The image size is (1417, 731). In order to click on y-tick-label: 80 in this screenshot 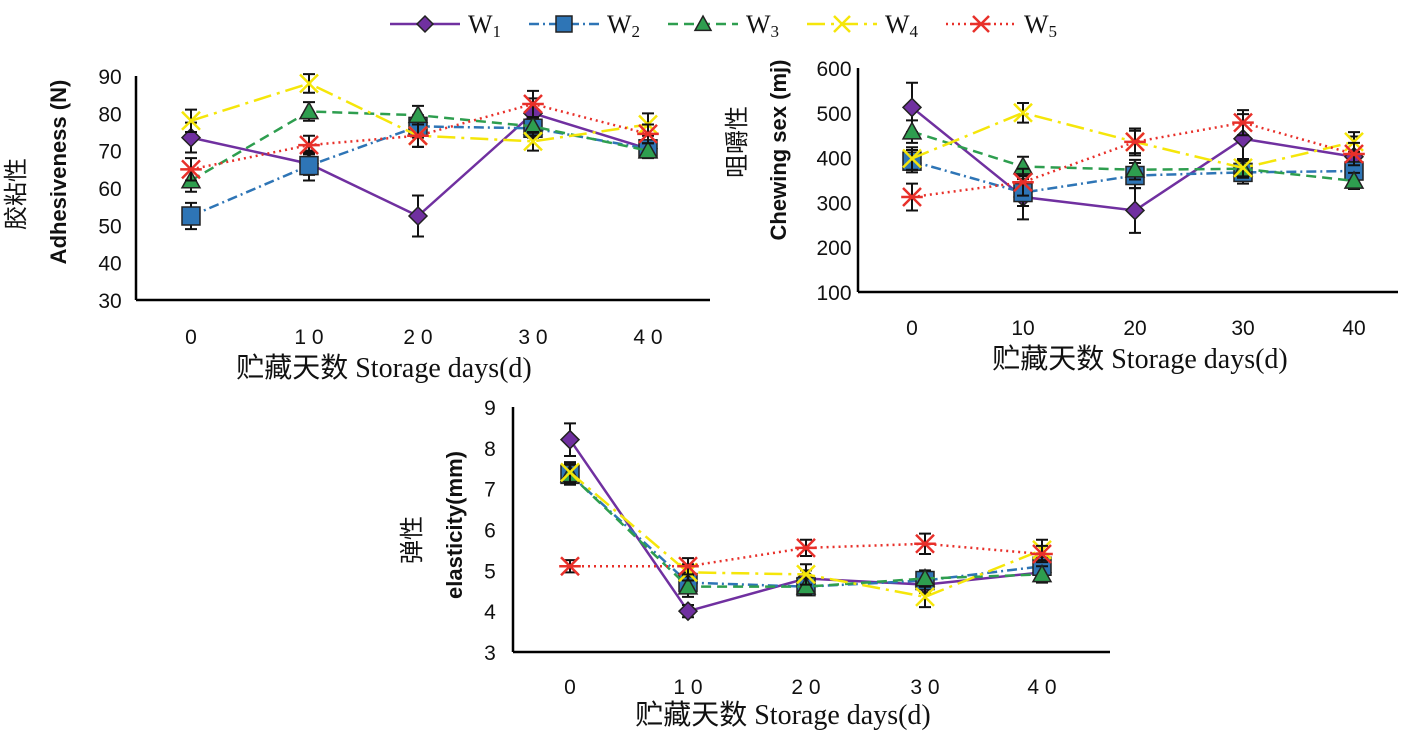, I will do `click(109, 114)`.